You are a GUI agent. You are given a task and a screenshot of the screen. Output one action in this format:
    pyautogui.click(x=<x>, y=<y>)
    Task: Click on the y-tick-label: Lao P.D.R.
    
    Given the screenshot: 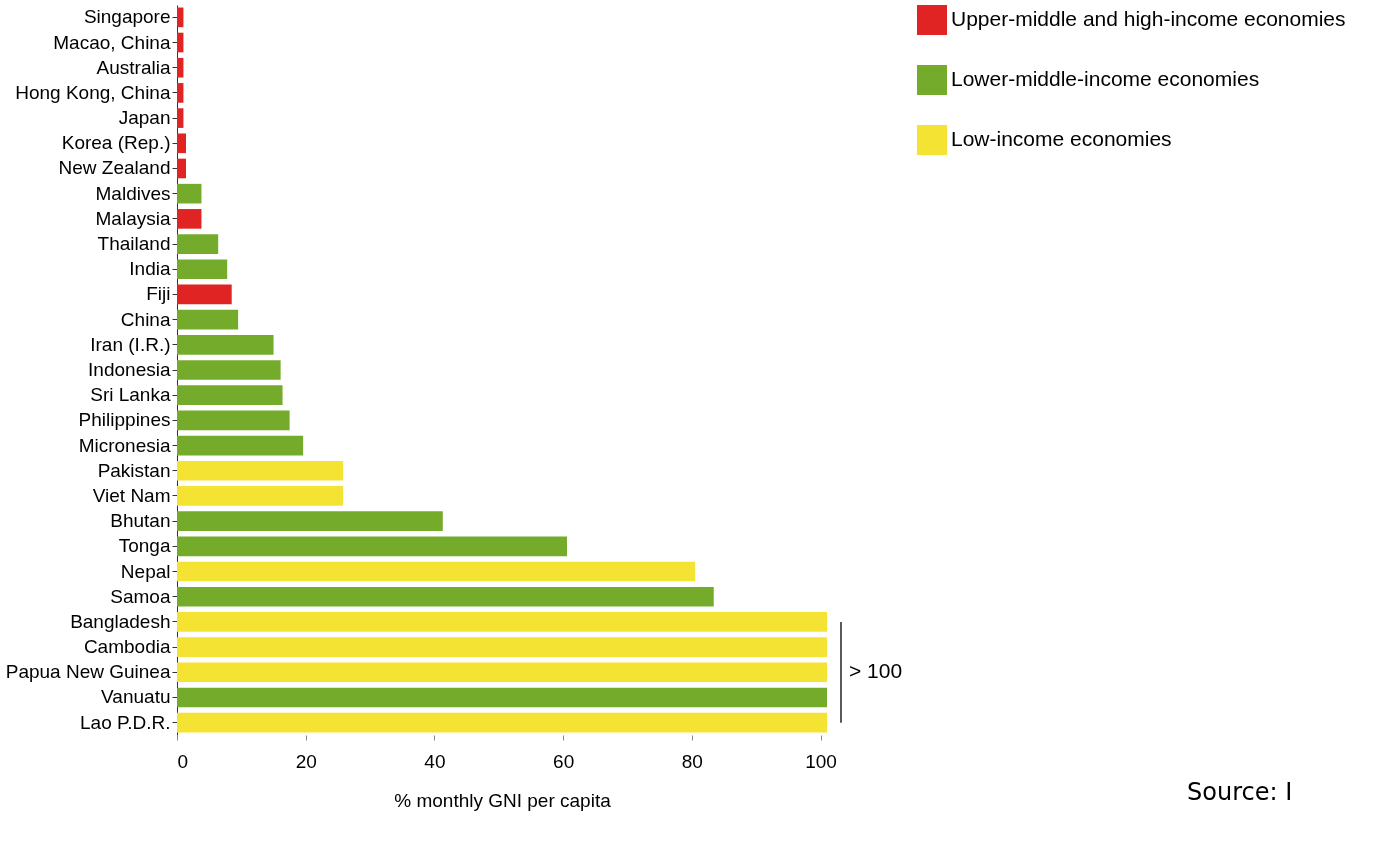 What is the action you would take?
    pyautogui.click(x=125, y=722)
    